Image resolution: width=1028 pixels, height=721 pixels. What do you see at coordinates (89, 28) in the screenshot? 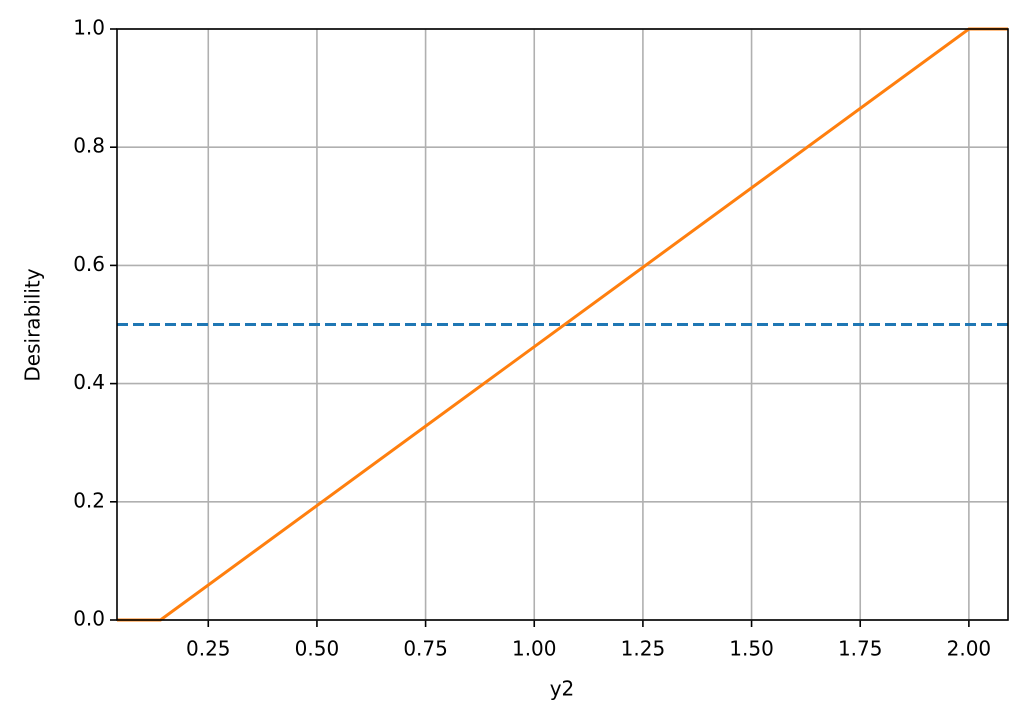
I see `y-tick-label: 1.0` at bounding box center [89, 28].